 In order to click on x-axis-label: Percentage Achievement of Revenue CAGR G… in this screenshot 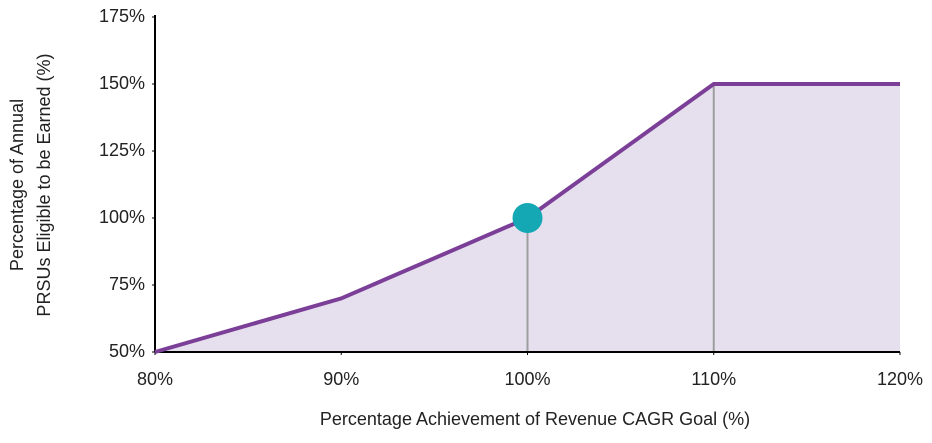, I will do `click(535, 419)`.